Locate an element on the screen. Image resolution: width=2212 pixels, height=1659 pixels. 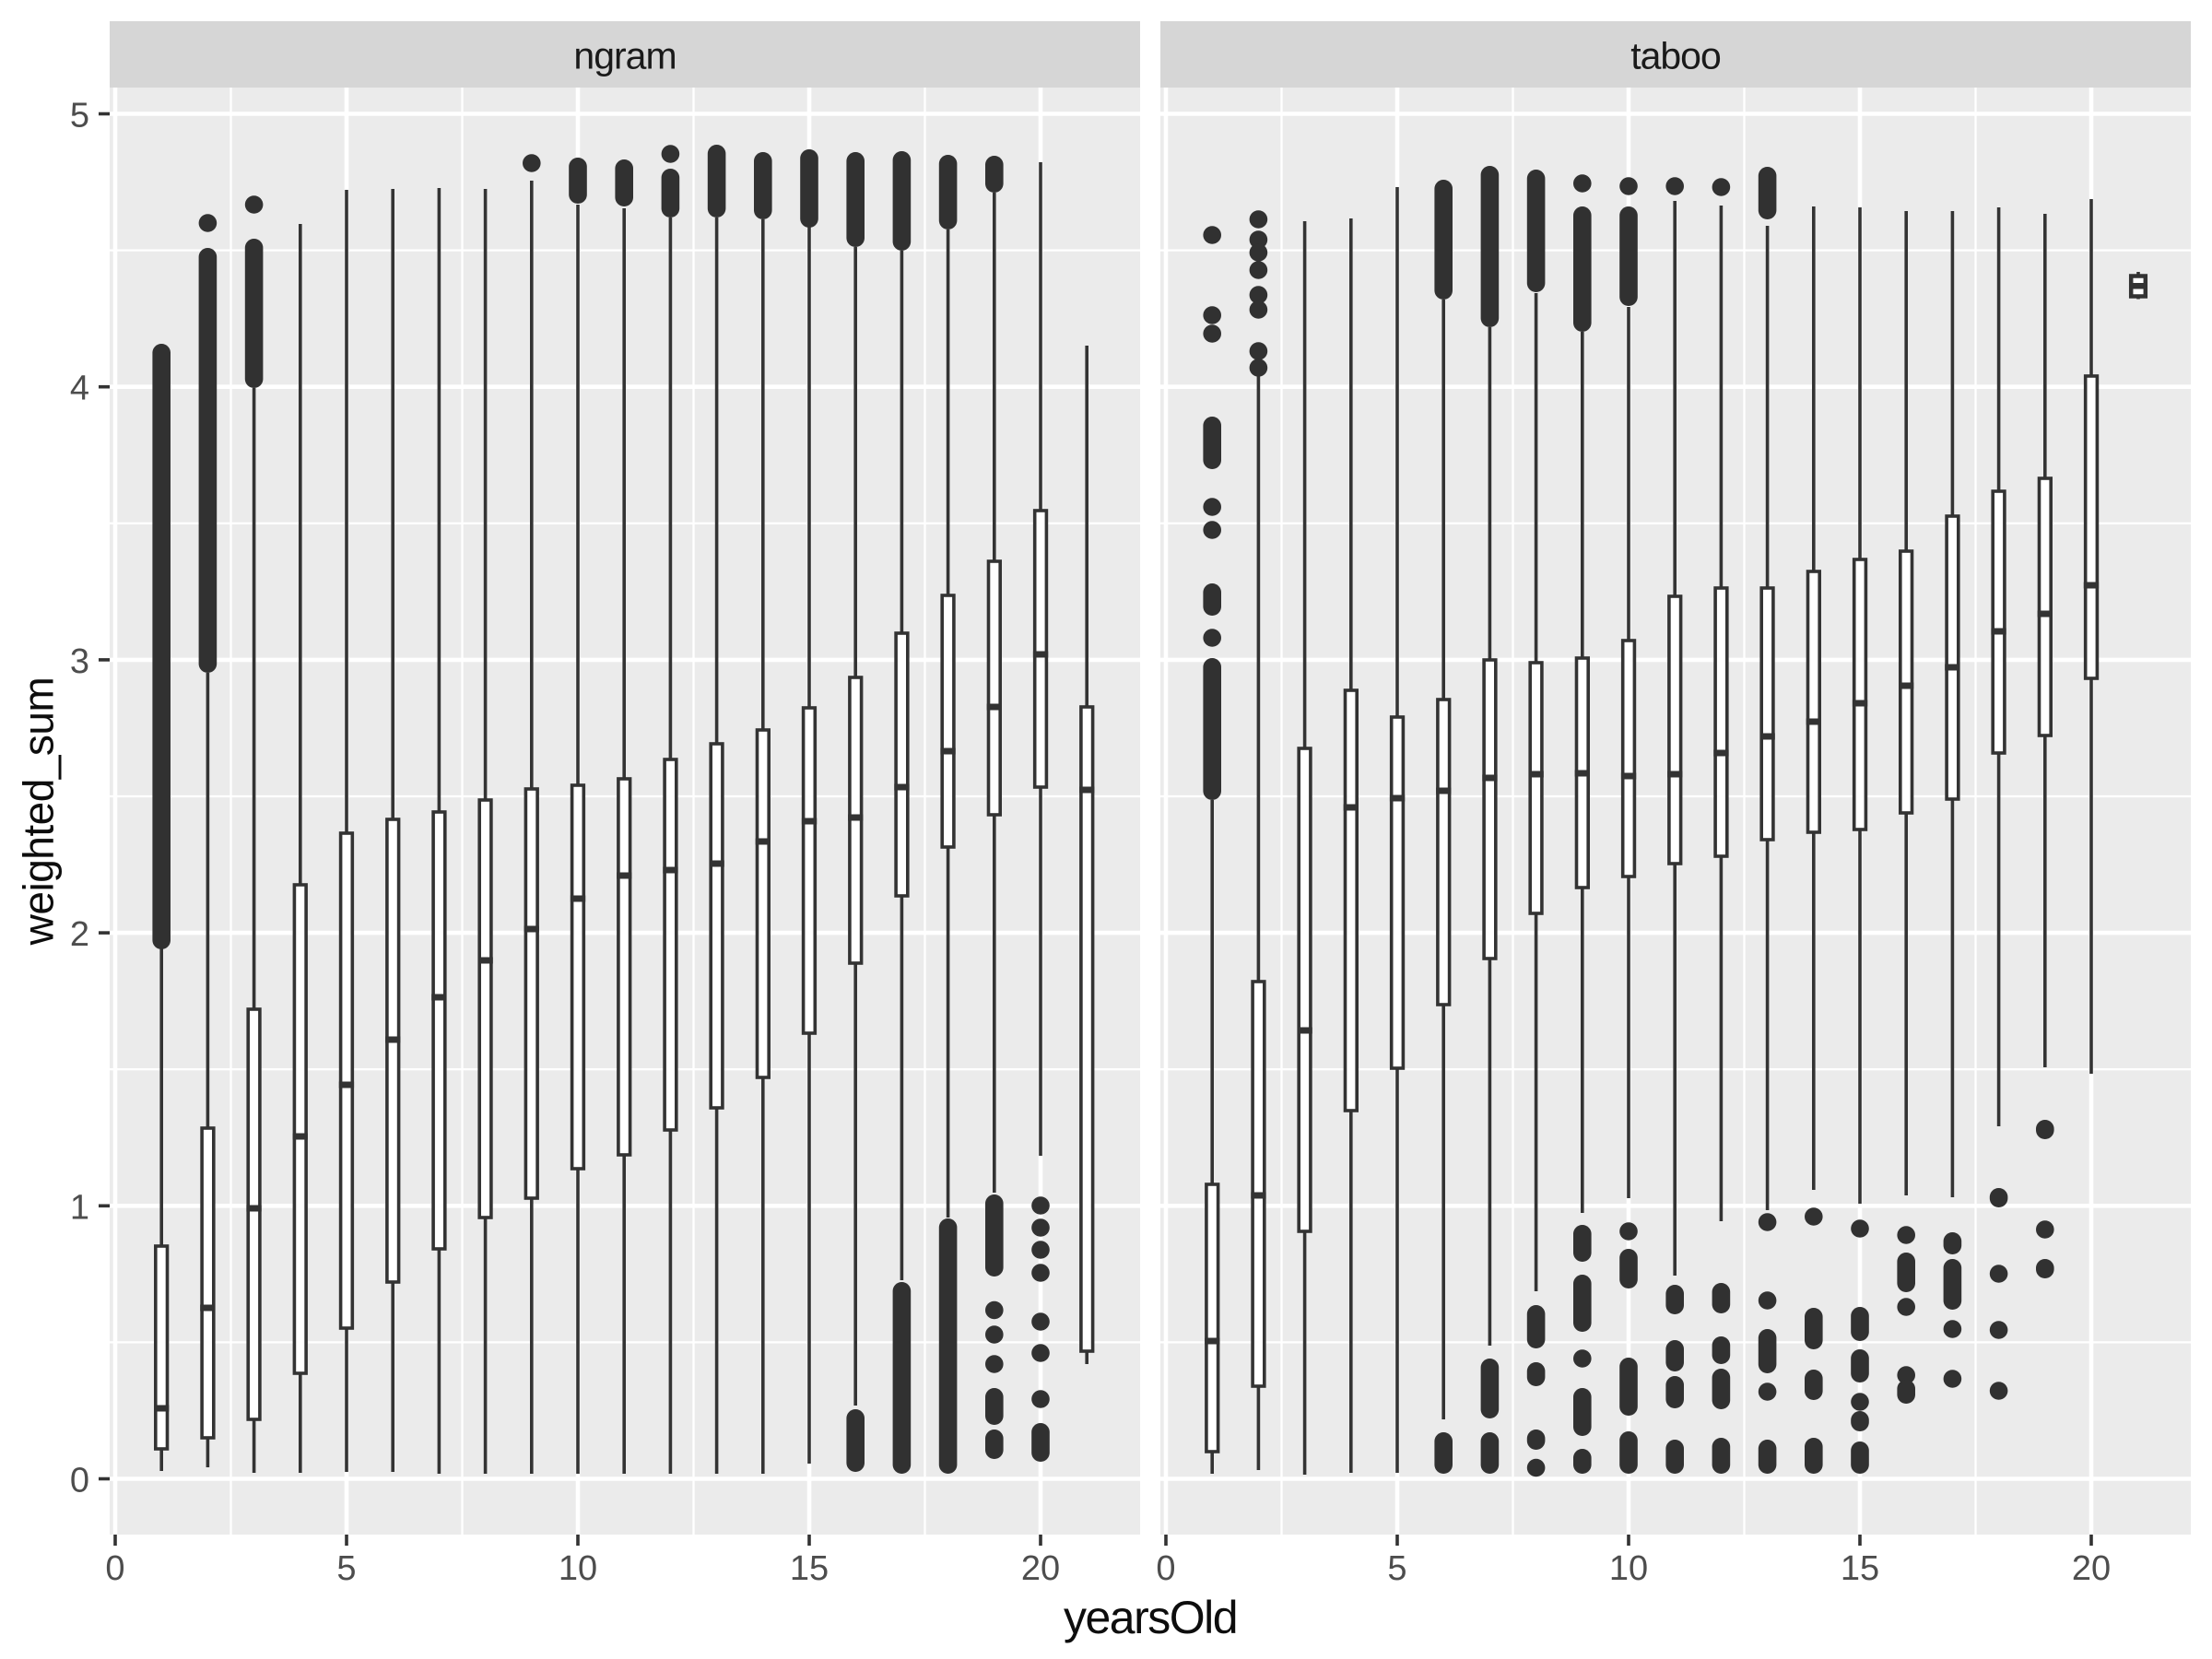
svg-text: 4 is located at coordinates (79, 389).